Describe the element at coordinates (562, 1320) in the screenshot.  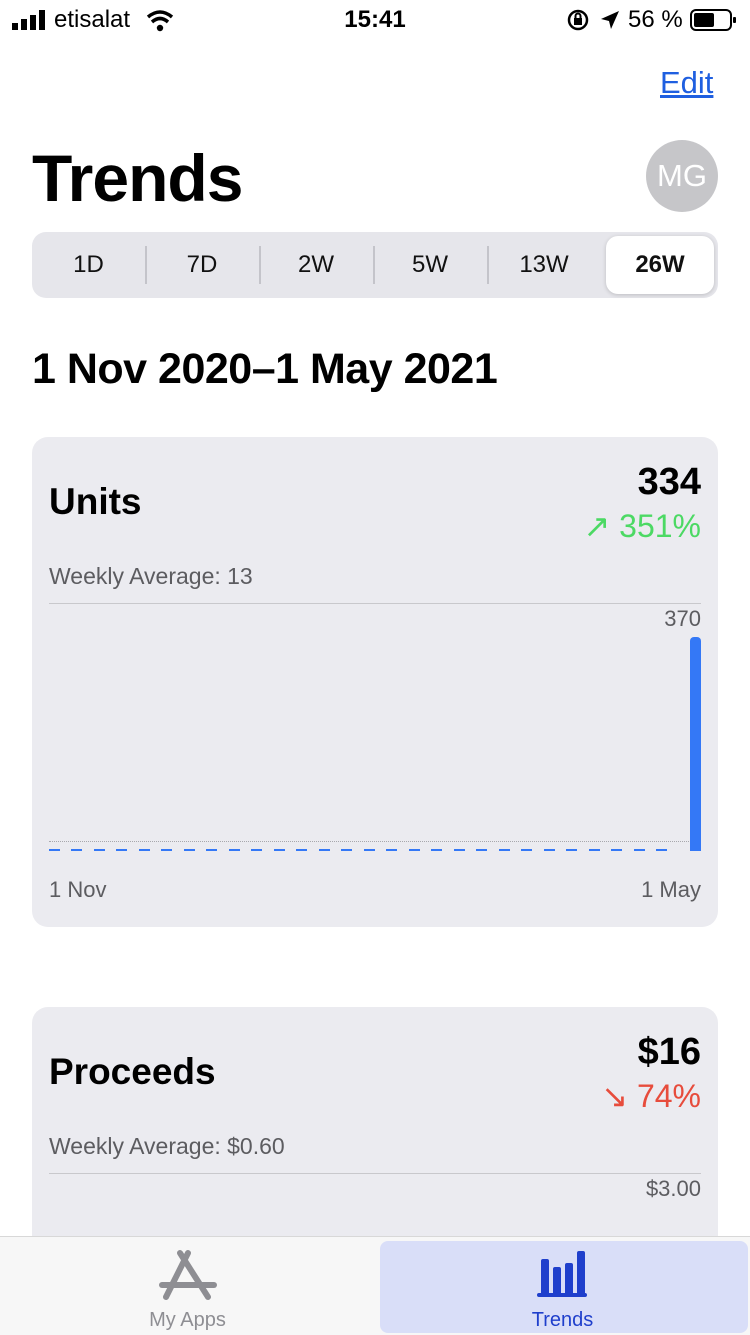
I see `tab-trends-label: Trends` at that location.